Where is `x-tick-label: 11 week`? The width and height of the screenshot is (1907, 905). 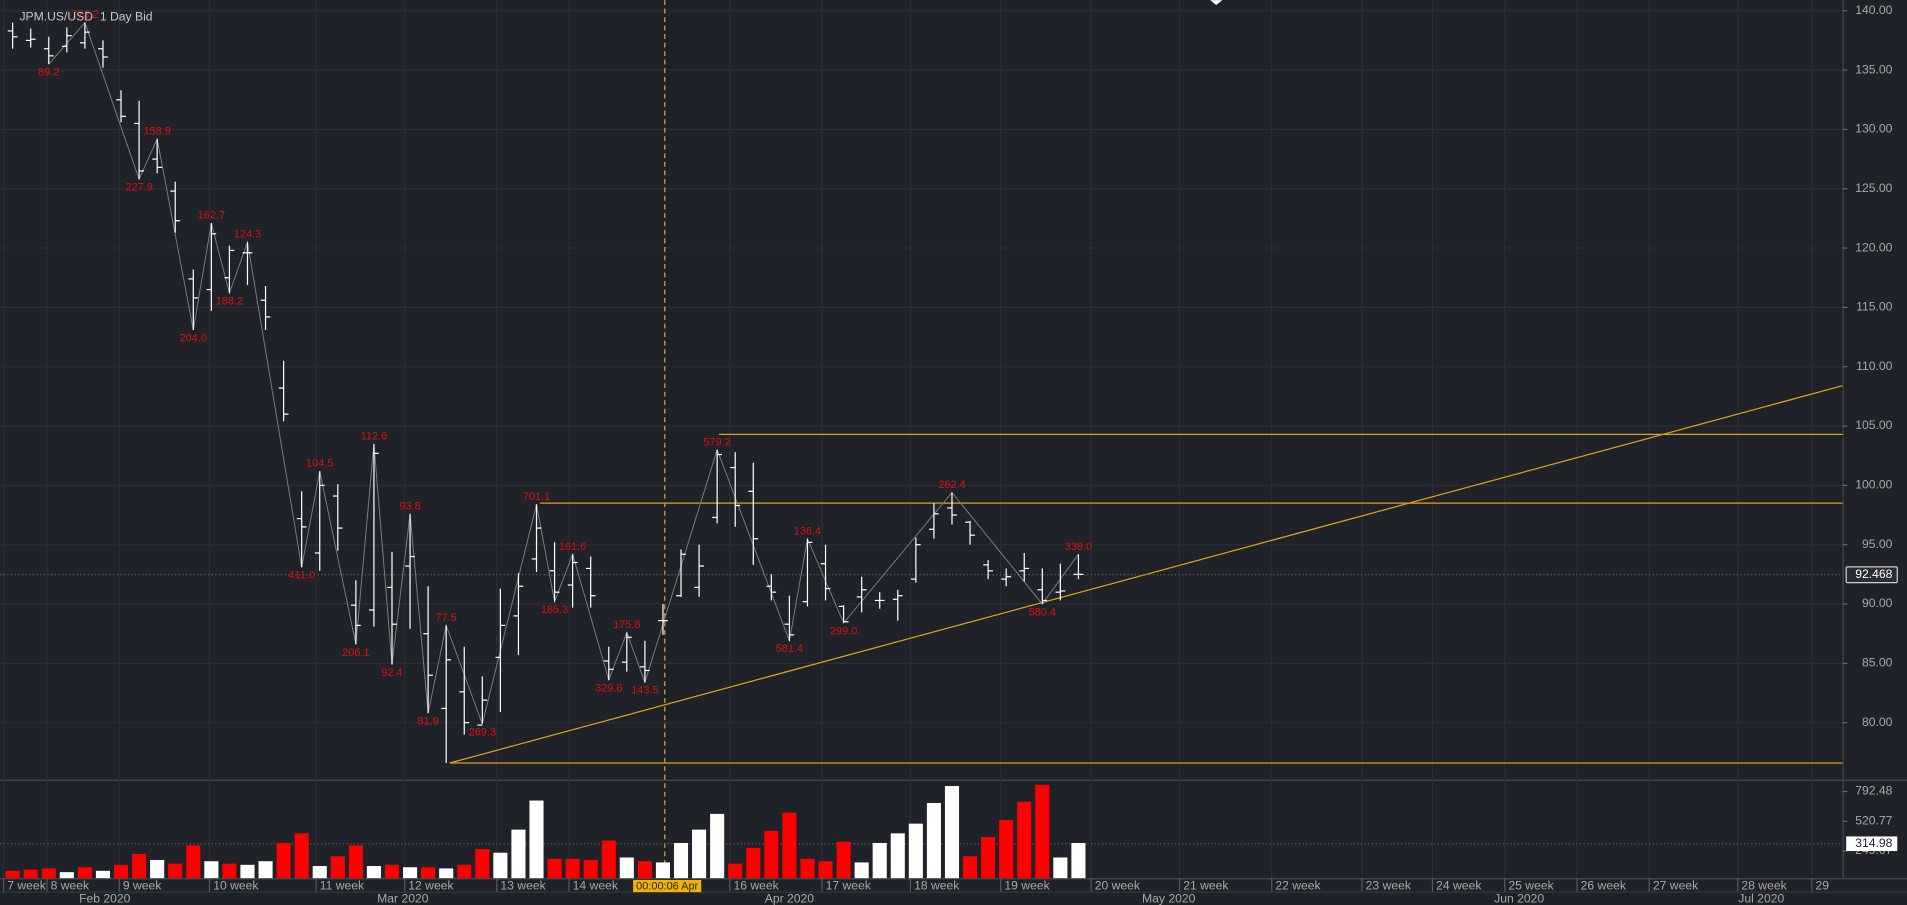
x-tick-label: 11 week is located at coordinates (342, 885).